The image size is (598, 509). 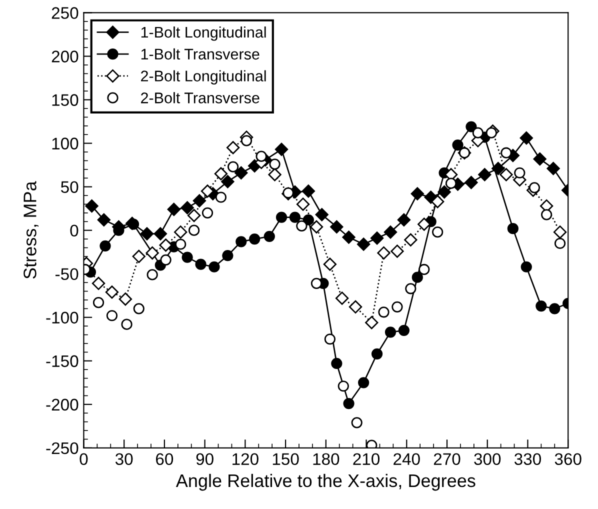 What do you see at coordinates (487, 459) in the screenshot?
I see `x-tick-label: 300` at bounding box center [487, 459].